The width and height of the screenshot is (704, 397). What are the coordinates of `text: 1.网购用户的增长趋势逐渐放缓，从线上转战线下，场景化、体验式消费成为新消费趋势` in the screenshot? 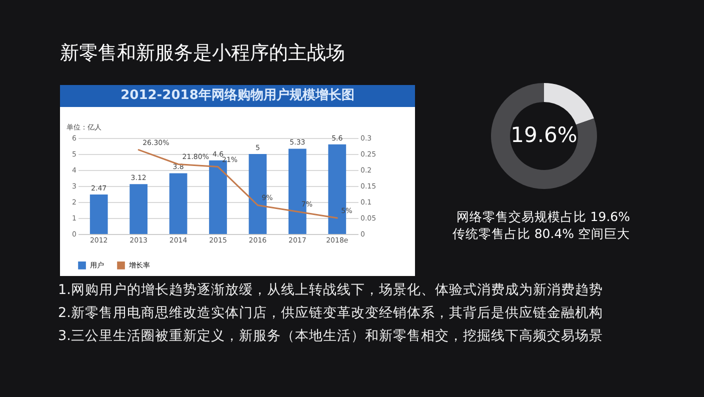 It's located at (330, 290).